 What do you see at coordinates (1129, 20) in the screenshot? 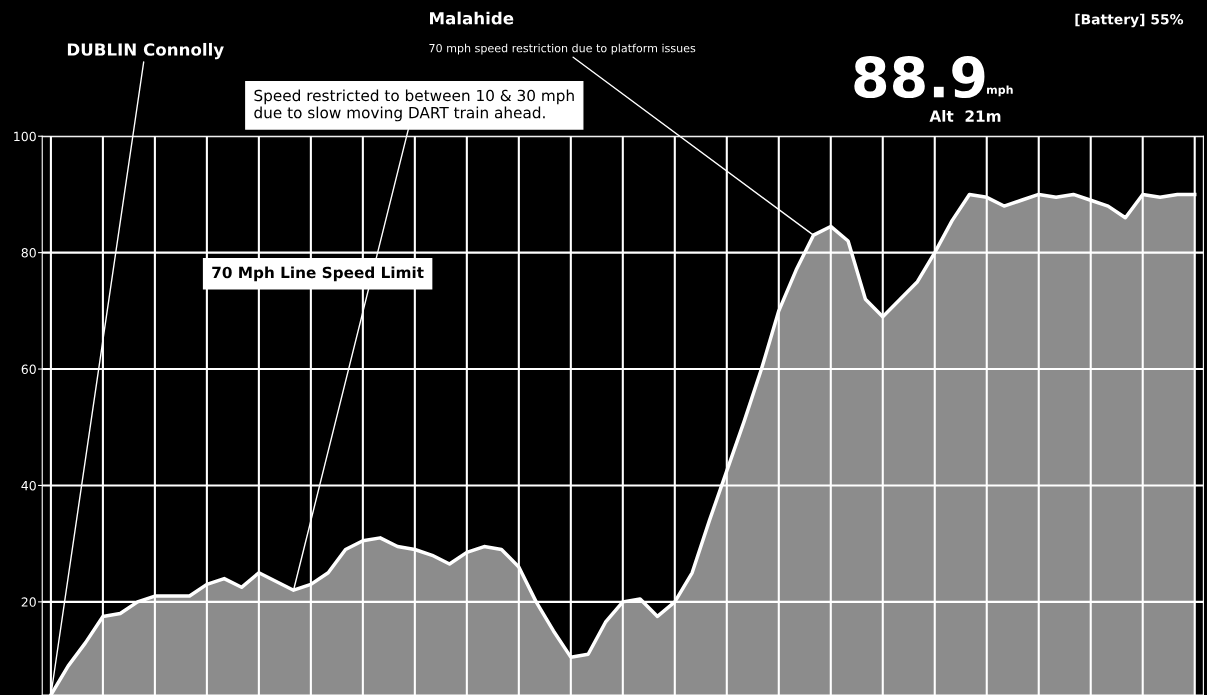
I see `text: [Battery] 55%` at bounding box center [1129, 20].